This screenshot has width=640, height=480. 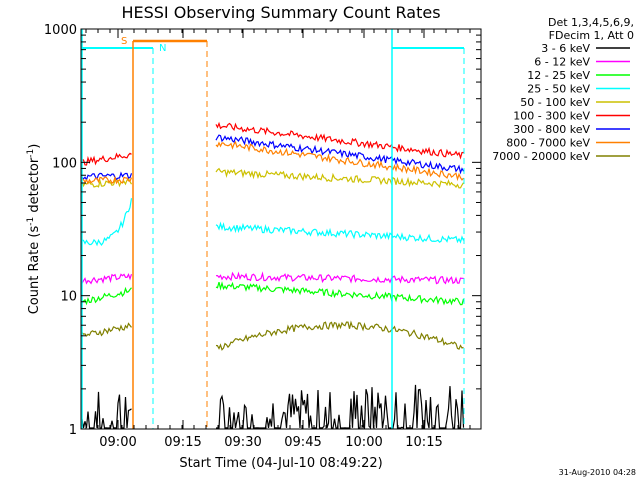 I want to click on y-tick-label: 1, so click(x=73, y=430).